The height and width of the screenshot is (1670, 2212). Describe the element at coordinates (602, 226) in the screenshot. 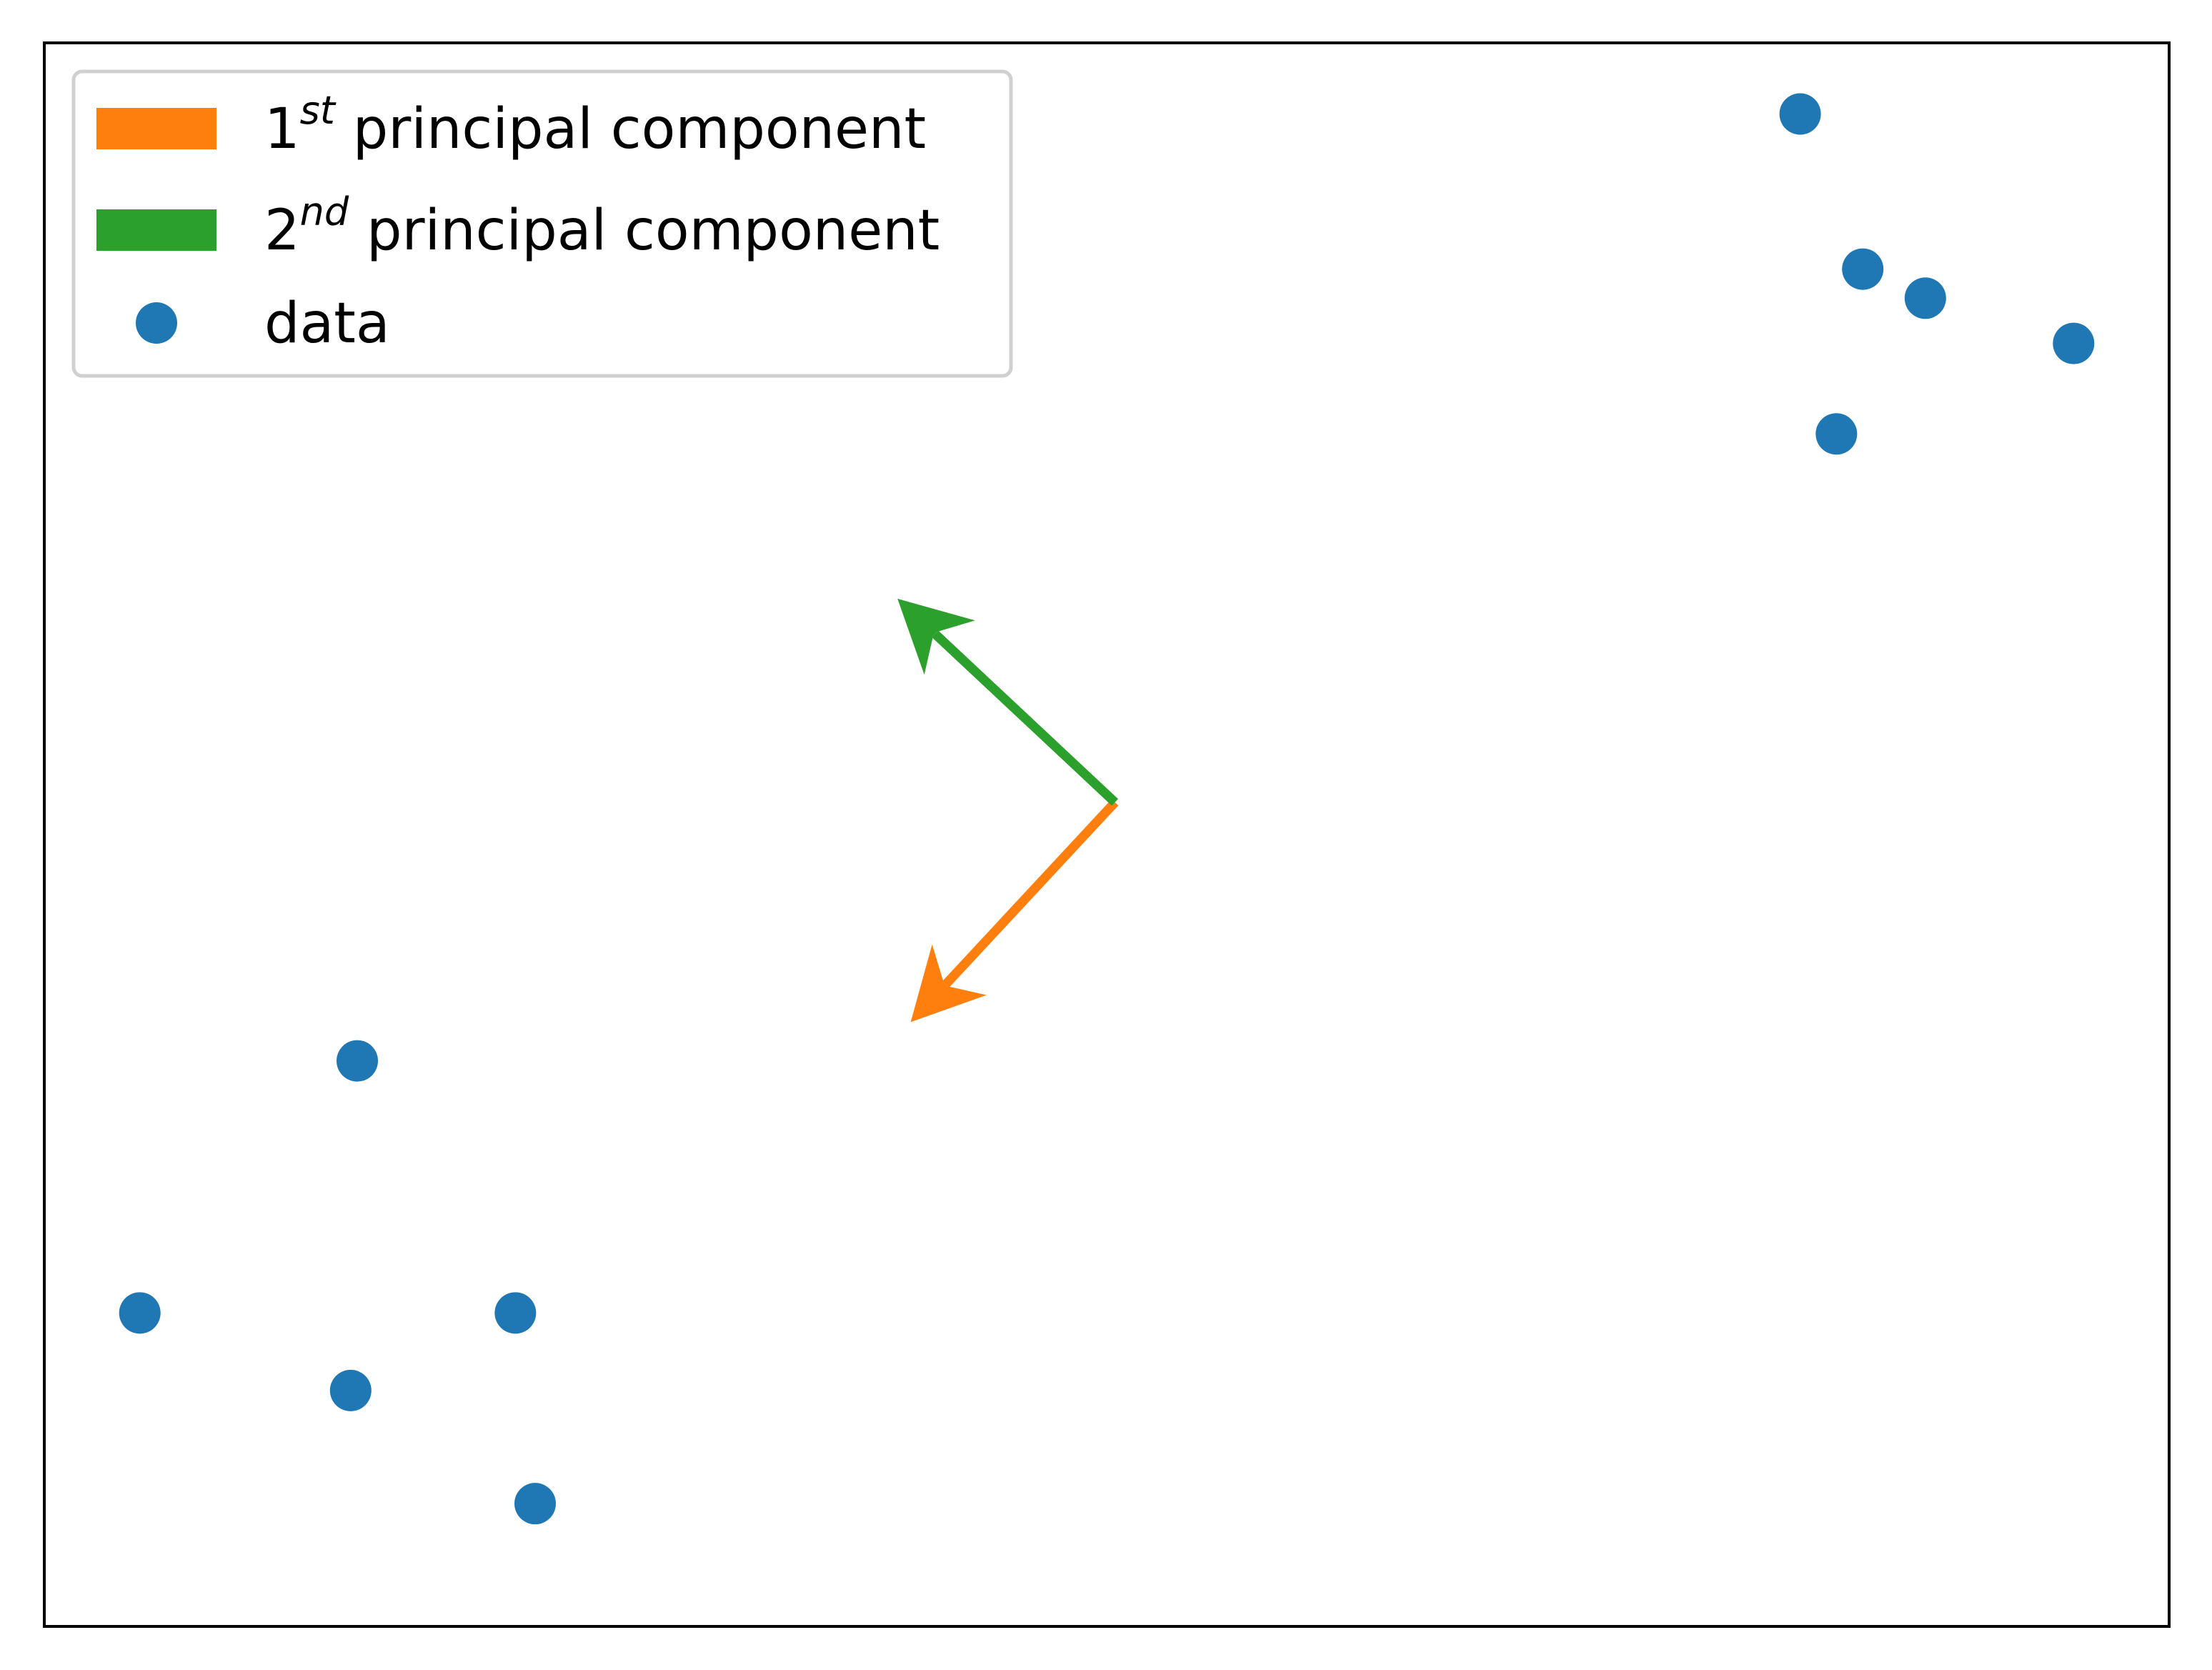

I see `legend-label: 2nd principal component` at that location.